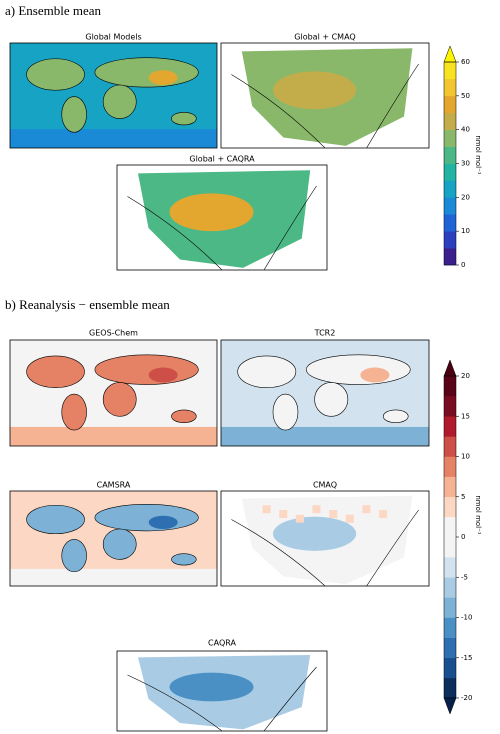 The width and height of the screenshot is (500, 734). Describe the element at coordinates (464, 577) in the screenshot. I see `colorbar-tick-label: -5` at that location.